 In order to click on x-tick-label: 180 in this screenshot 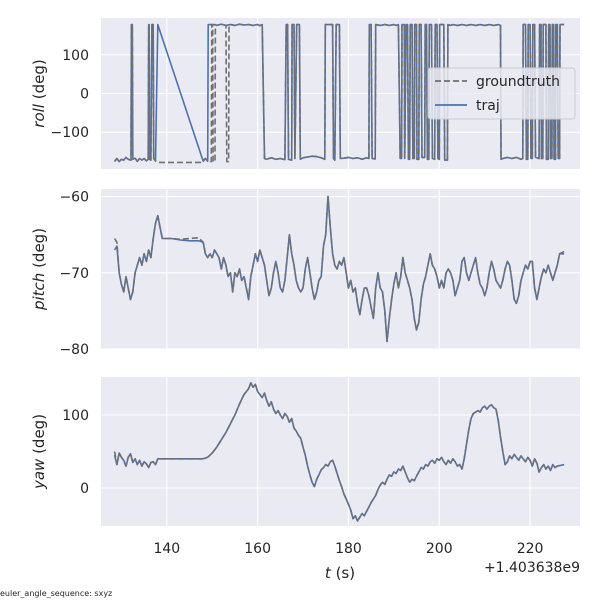, I will do `click(348, 549)`.